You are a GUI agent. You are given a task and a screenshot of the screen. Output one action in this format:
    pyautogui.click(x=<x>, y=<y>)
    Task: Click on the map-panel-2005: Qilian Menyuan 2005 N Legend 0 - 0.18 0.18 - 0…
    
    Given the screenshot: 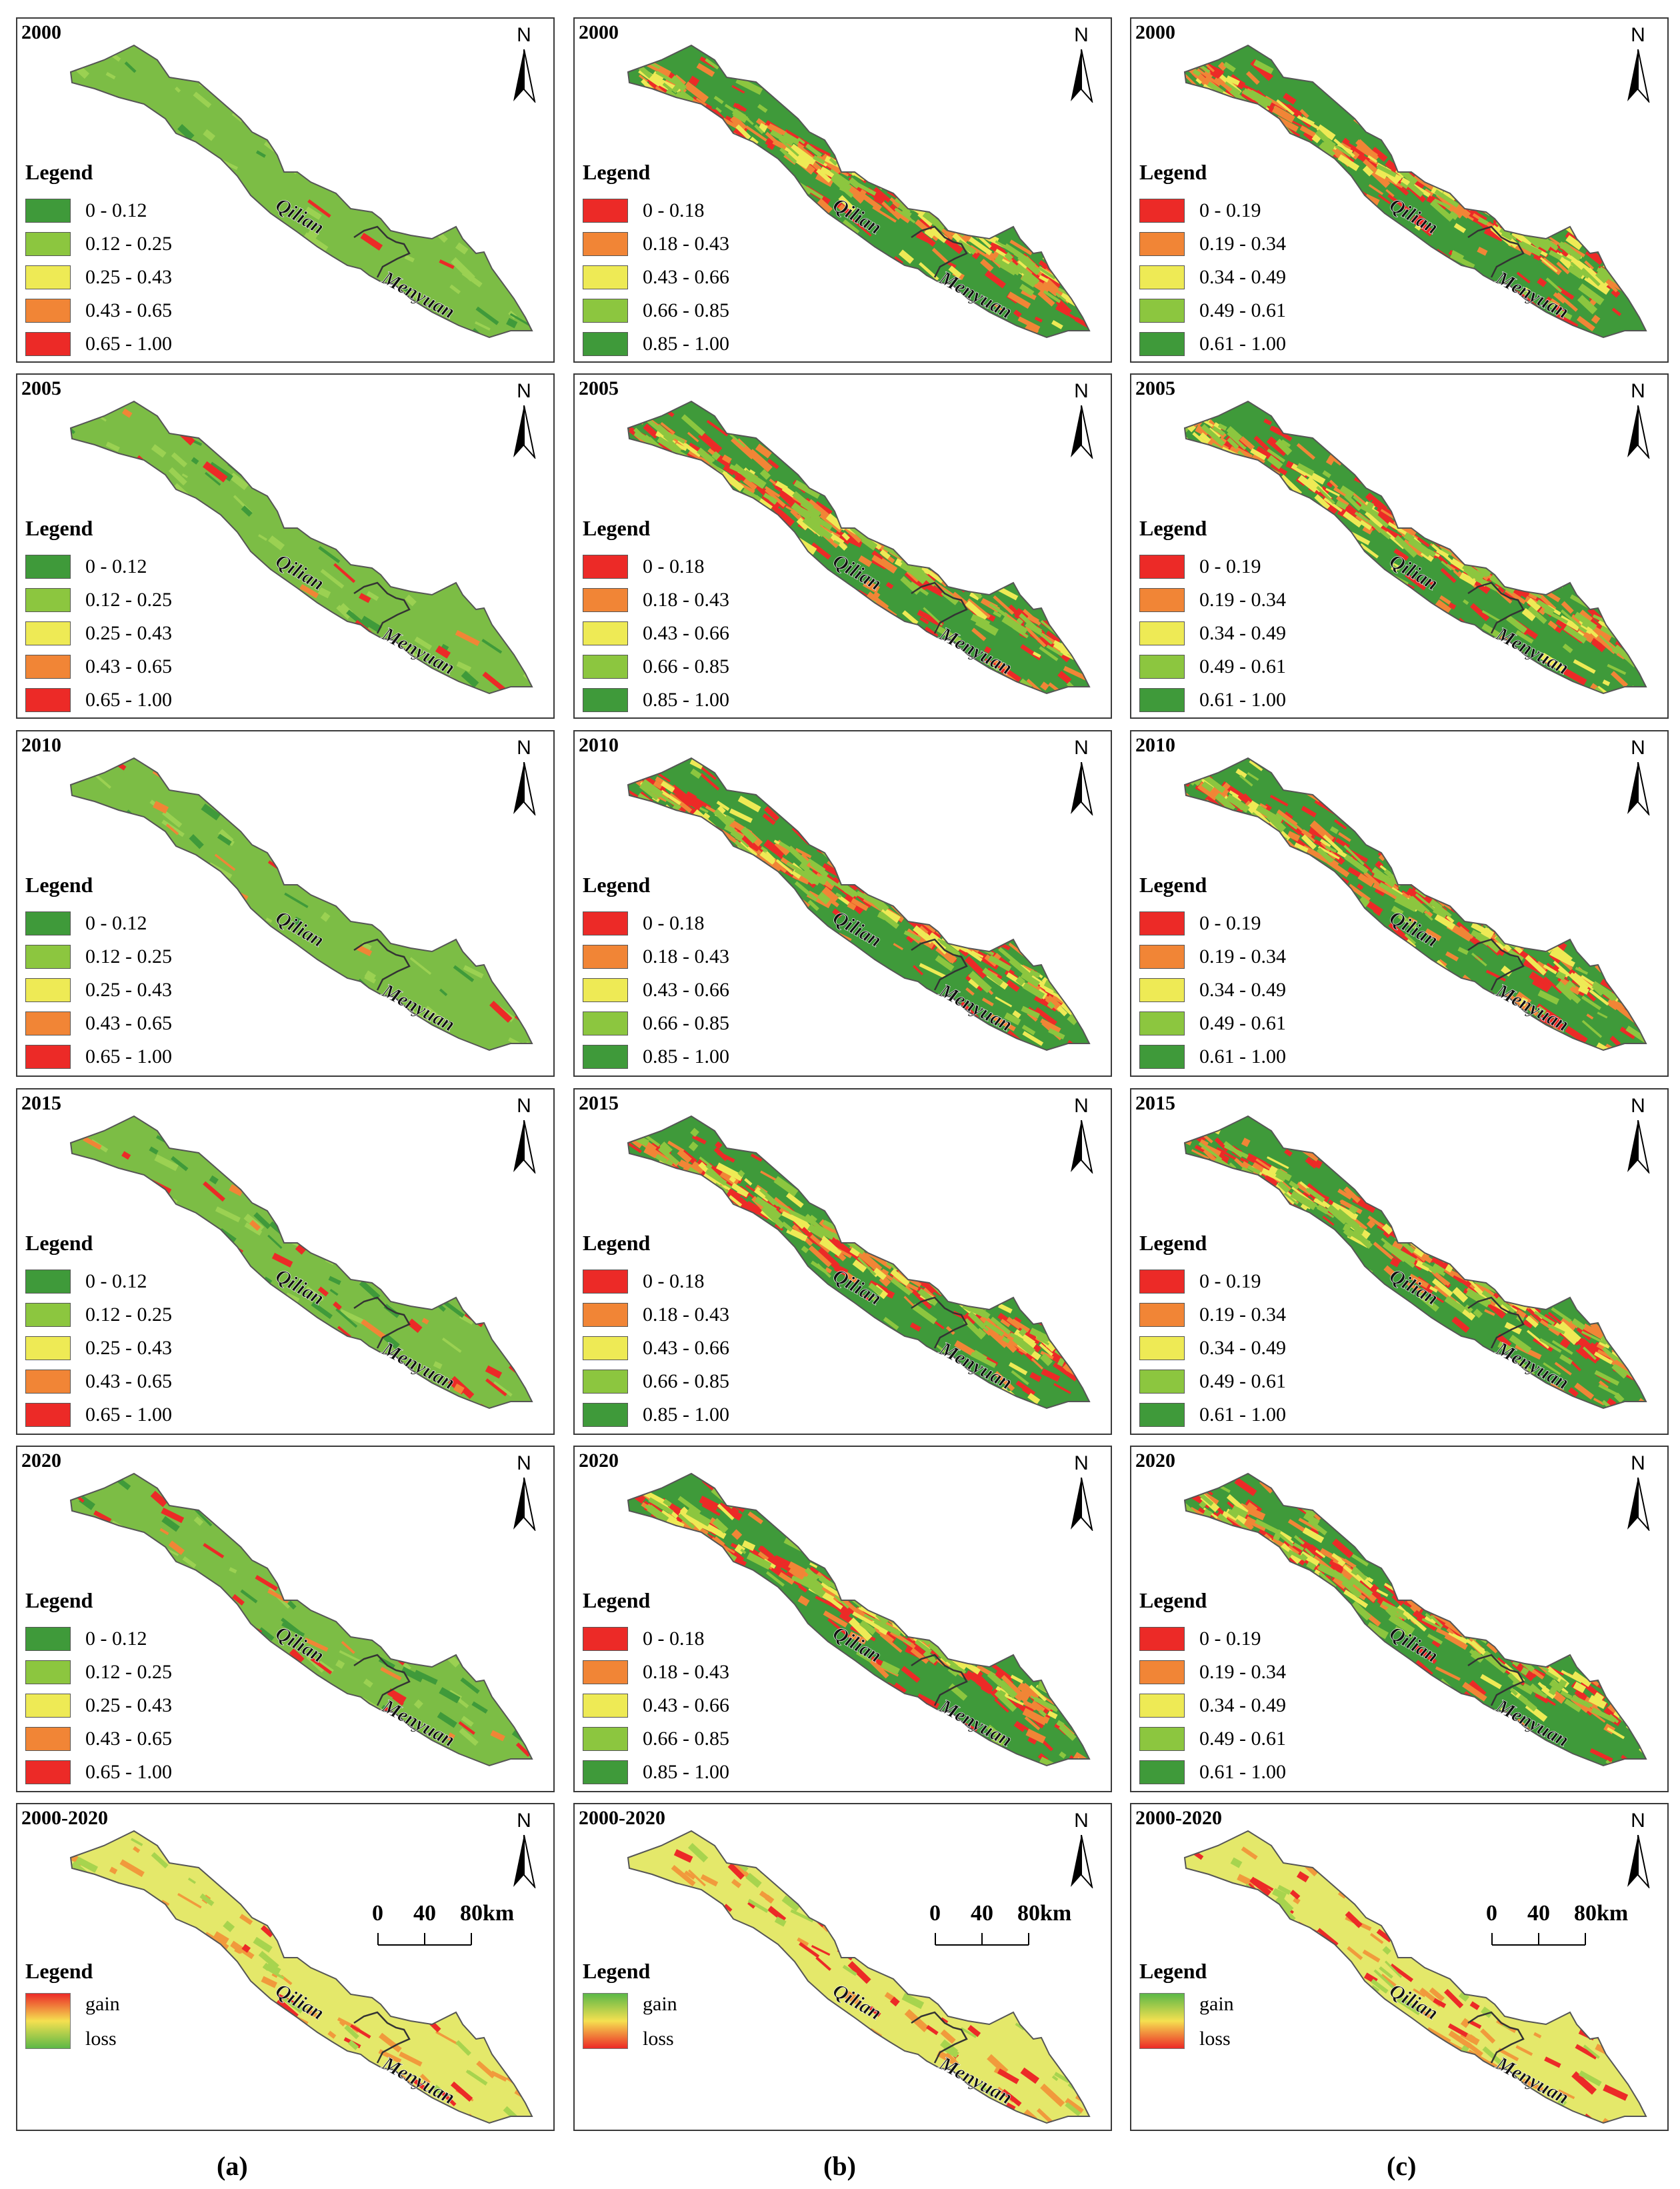 What is the action you would take?
    pyautogui.click(x=842, y=546)
    